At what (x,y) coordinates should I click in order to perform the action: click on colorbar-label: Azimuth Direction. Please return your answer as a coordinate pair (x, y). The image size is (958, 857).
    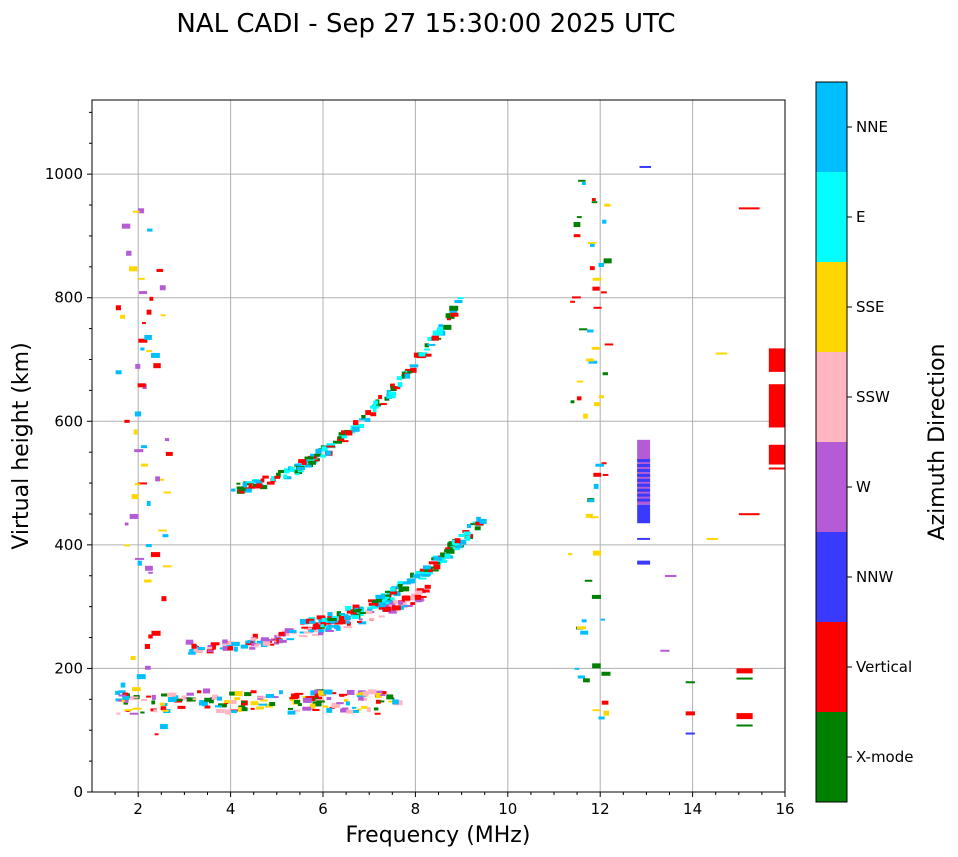
    Looking at the image, I should click on (937, 441).